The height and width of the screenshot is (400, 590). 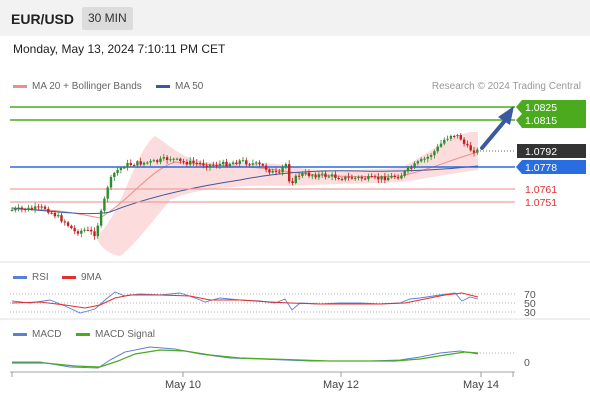 I want to click on legend-ma50: MA 50, so click(x=179, y=86).